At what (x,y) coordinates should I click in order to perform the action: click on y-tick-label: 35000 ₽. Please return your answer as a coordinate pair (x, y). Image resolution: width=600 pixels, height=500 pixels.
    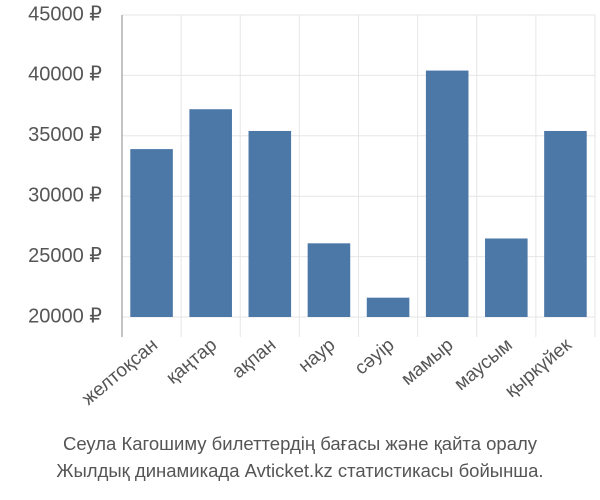
    Looking at the image, I should click on (65, 135).